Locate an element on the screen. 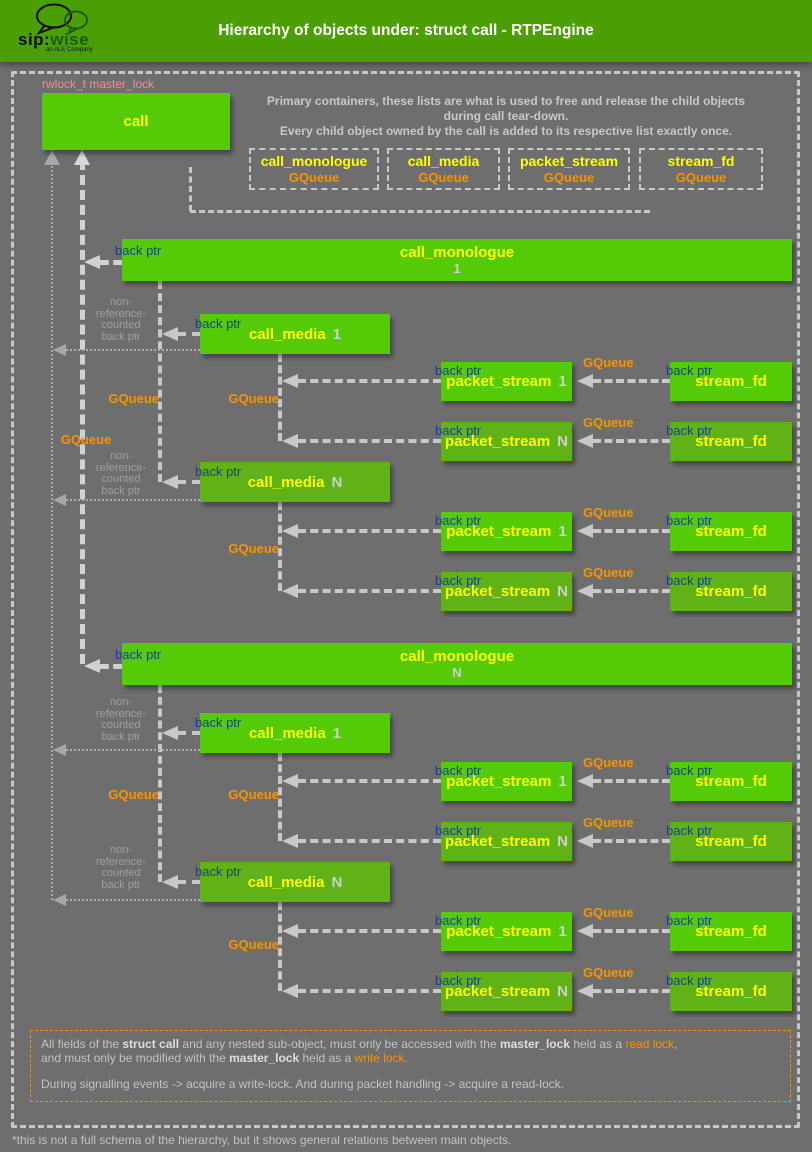  container-call-media: call_media GQueue is located at coordinates (443, 169).